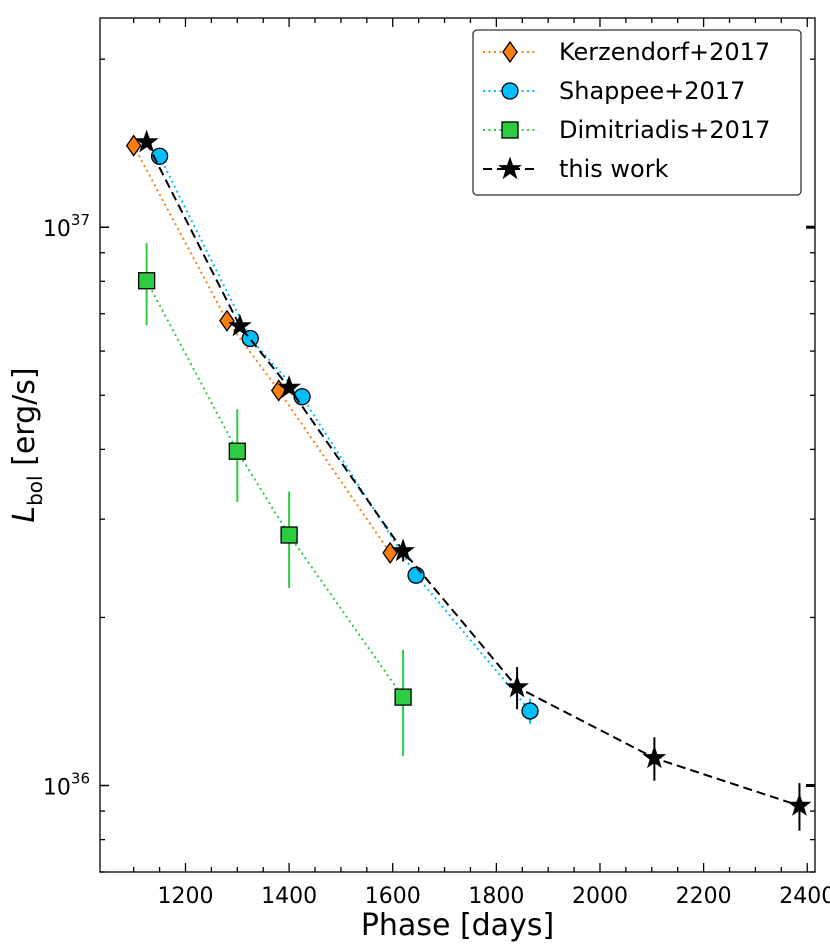  Describe the element at coordinates (457, 925) in the screenshot. I see `x-axis-label: Phase [days]` at that location.